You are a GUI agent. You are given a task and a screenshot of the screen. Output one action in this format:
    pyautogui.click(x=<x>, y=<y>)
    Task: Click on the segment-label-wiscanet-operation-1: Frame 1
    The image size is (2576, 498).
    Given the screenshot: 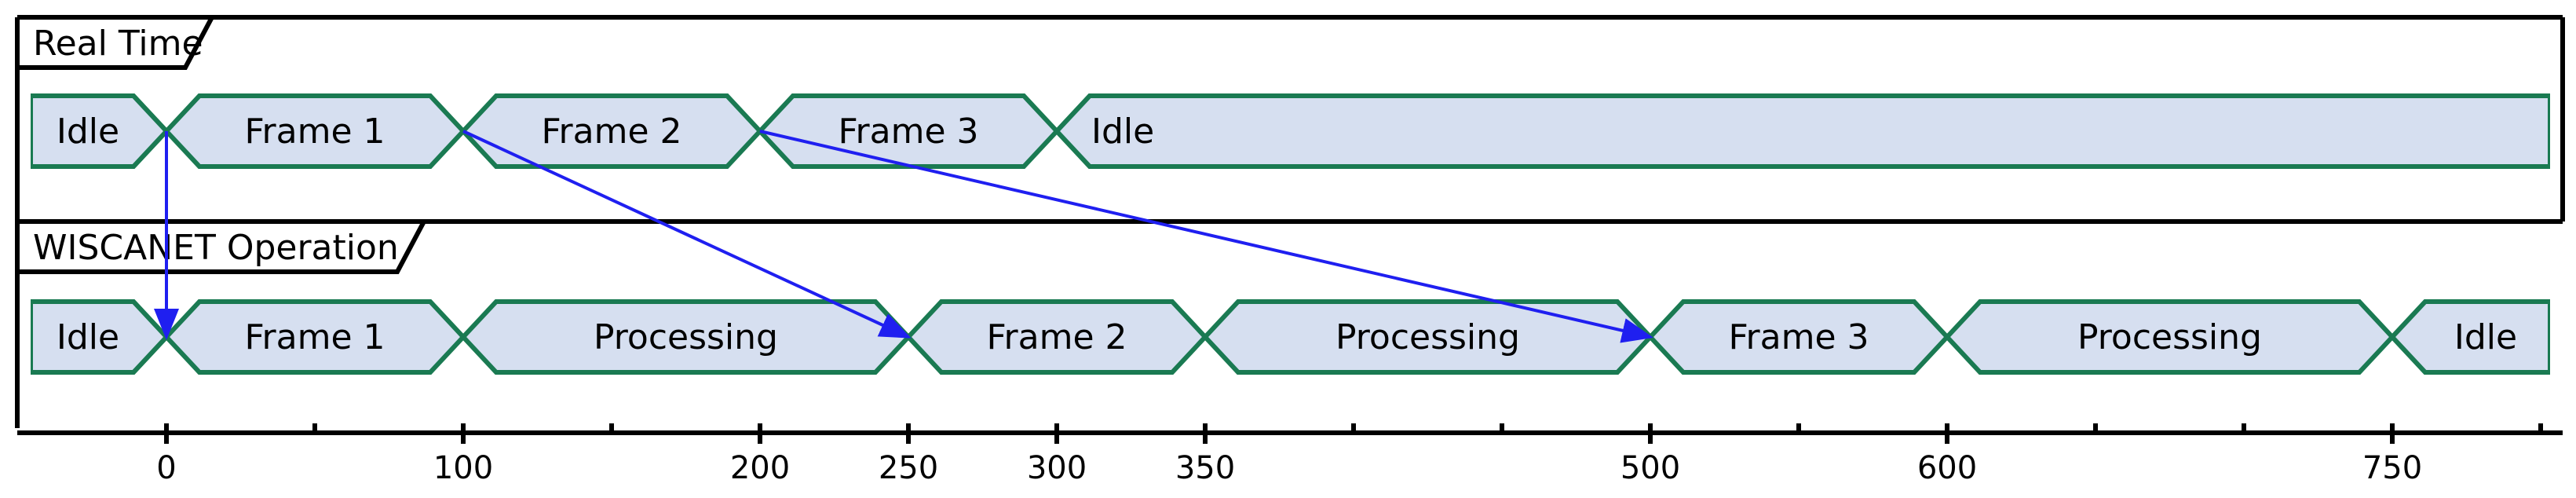 What is the action you would take?
    pyautogui.click(x=314, y=337)
    